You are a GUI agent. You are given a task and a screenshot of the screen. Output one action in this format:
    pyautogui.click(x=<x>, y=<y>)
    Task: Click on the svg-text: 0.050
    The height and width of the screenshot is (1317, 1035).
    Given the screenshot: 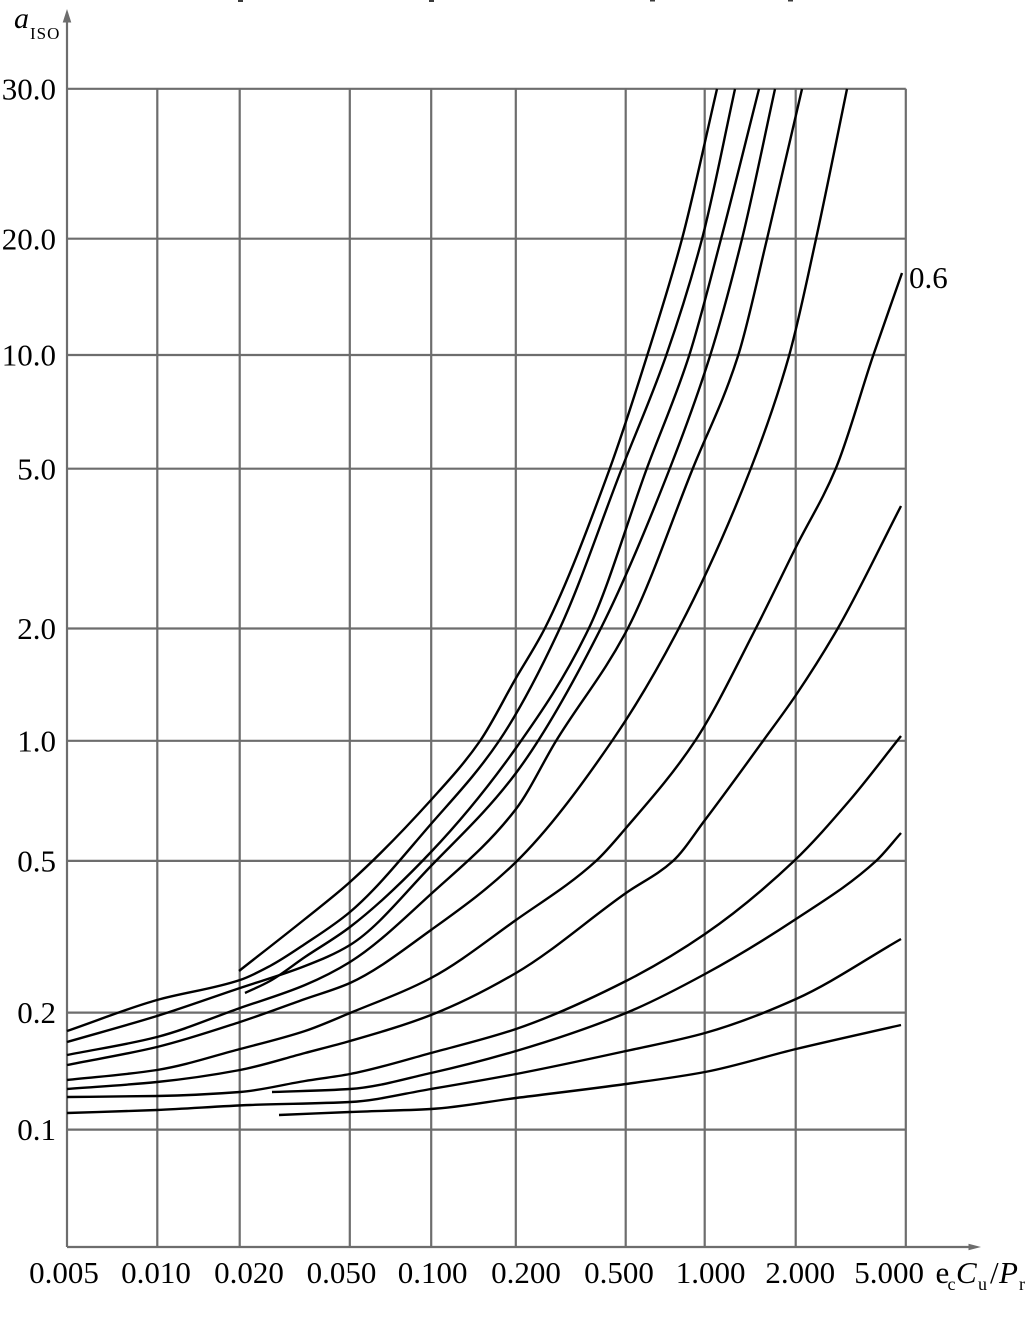 What is the action you would take?
    pyautogui.click(x=342, y=1272)
    